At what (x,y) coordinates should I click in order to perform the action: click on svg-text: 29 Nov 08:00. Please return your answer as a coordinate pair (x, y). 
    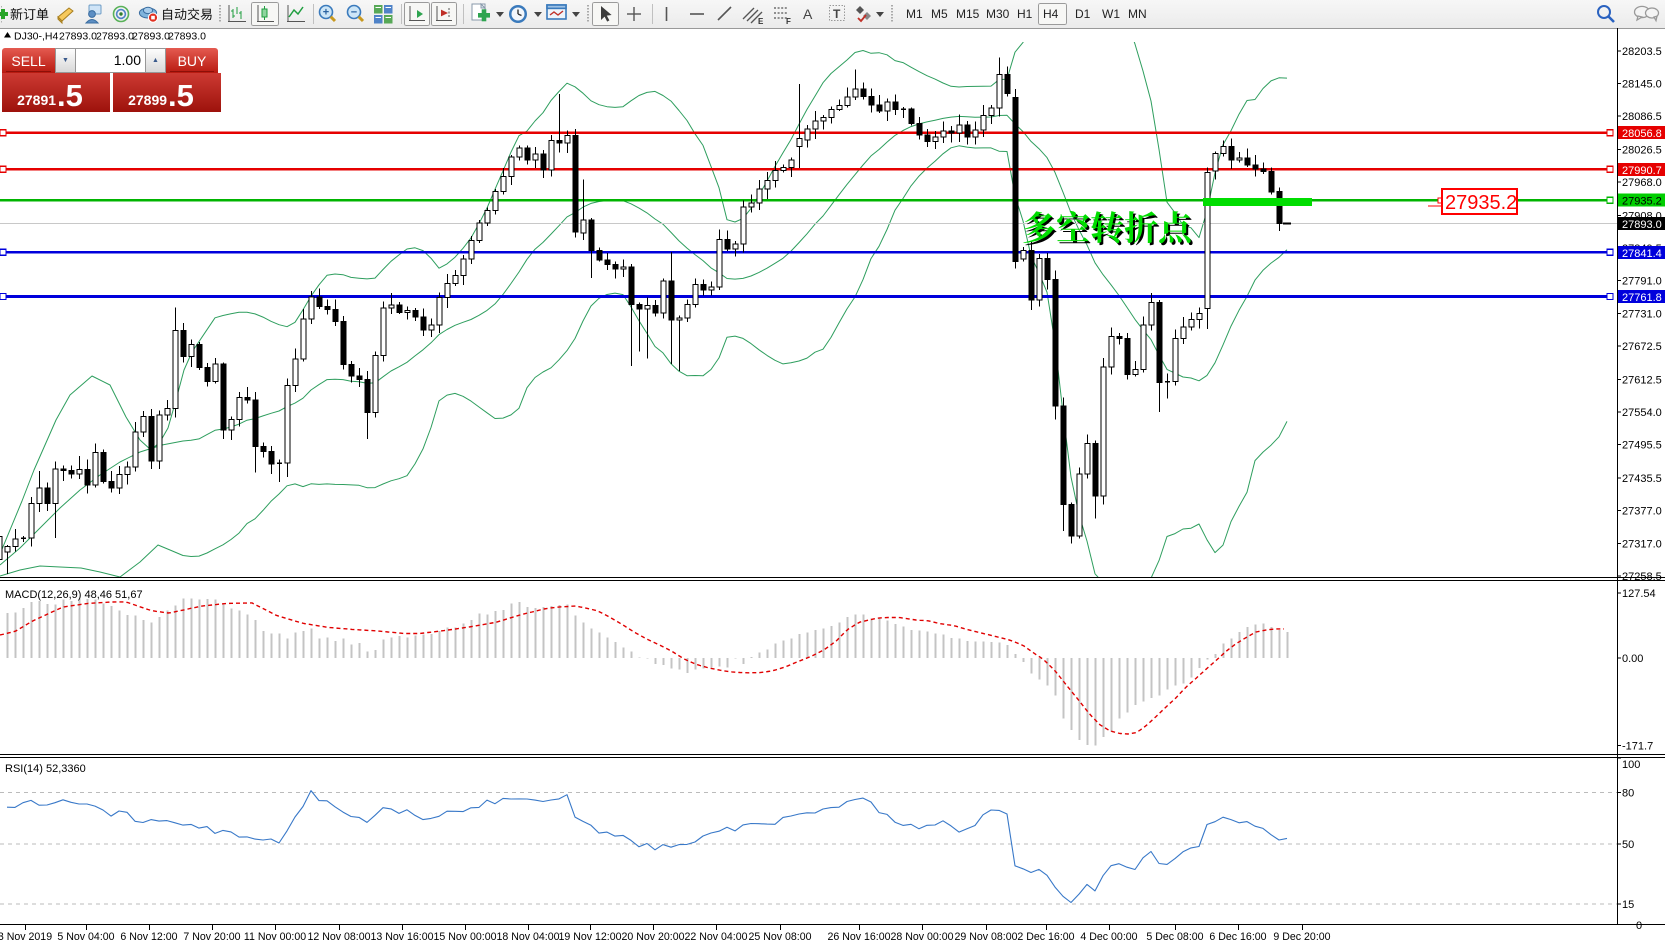
    Looking at the image, I should click on (985, 937).